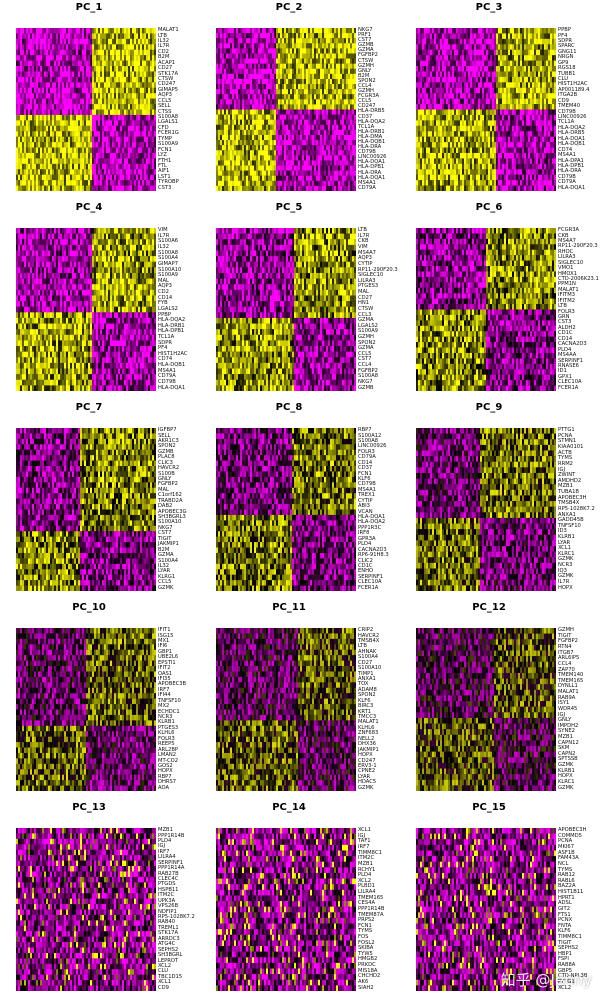  What do you see at coordinates (372, 550) in the screenshot?
I see `gene-label: CACNA2D3` at bounding box center [372, 550].